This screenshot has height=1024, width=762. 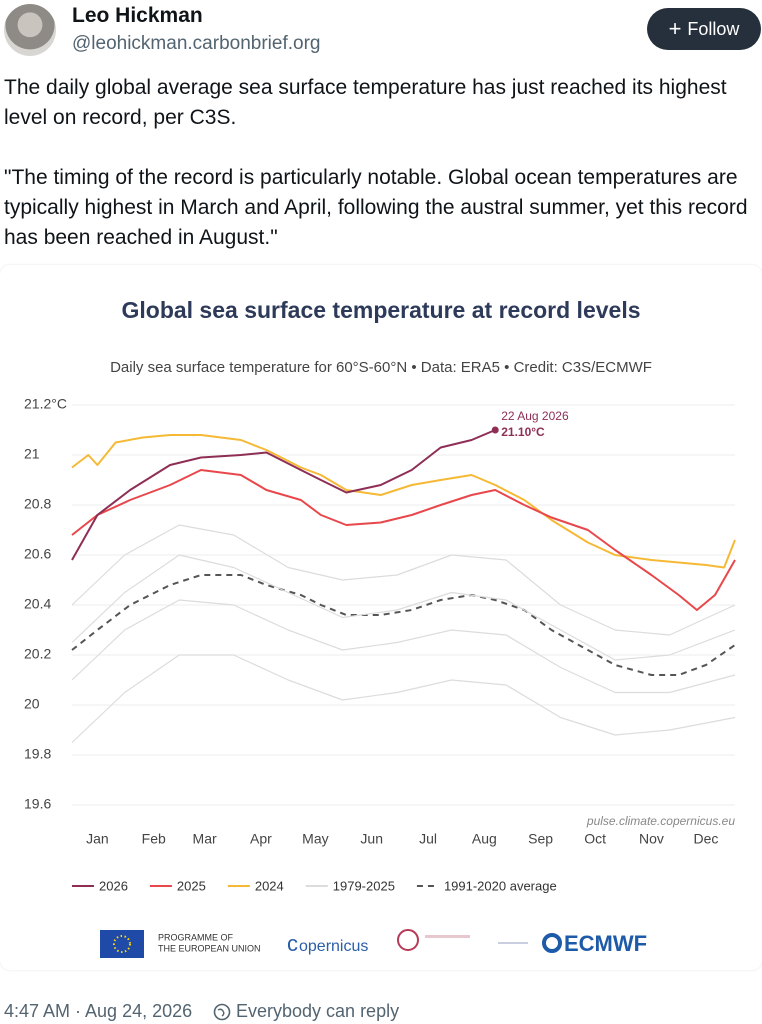 What do you see at coordinates (261, 839) in the screenshot?
I see `x-tick-label: Apr` at bounding box center [261, 839].